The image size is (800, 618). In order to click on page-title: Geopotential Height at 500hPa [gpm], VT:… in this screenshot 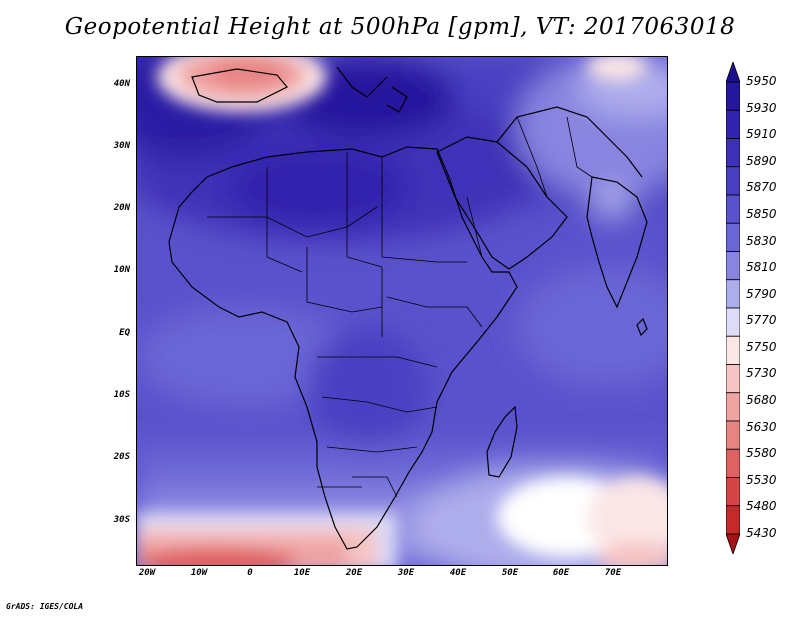, I will do `click(400, 27)`.